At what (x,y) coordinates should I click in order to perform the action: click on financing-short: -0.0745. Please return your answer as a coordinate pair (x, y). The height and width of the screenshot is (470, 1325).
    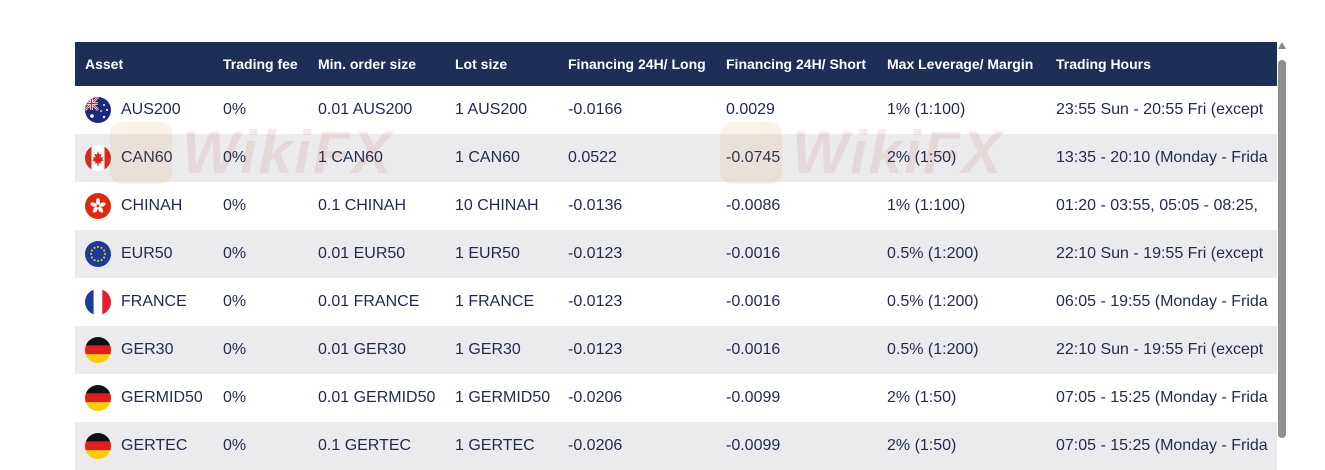
    Looking at the image, I should click on (753, 157).